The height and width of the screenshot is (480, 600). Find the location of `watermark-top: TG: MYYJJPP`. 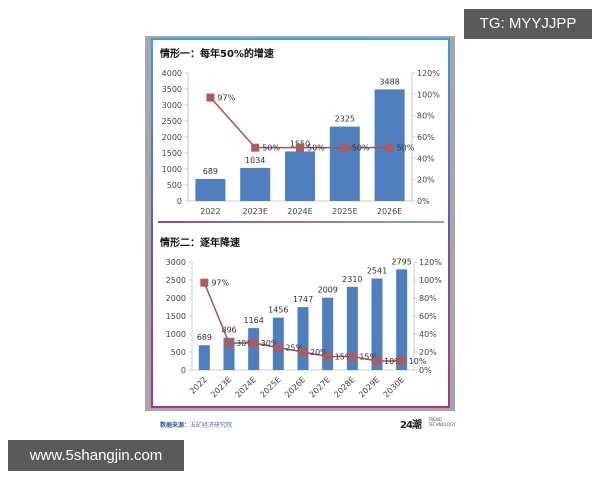

watermark-top: TG: MYYJJPP is located at coordinates (528, 24).